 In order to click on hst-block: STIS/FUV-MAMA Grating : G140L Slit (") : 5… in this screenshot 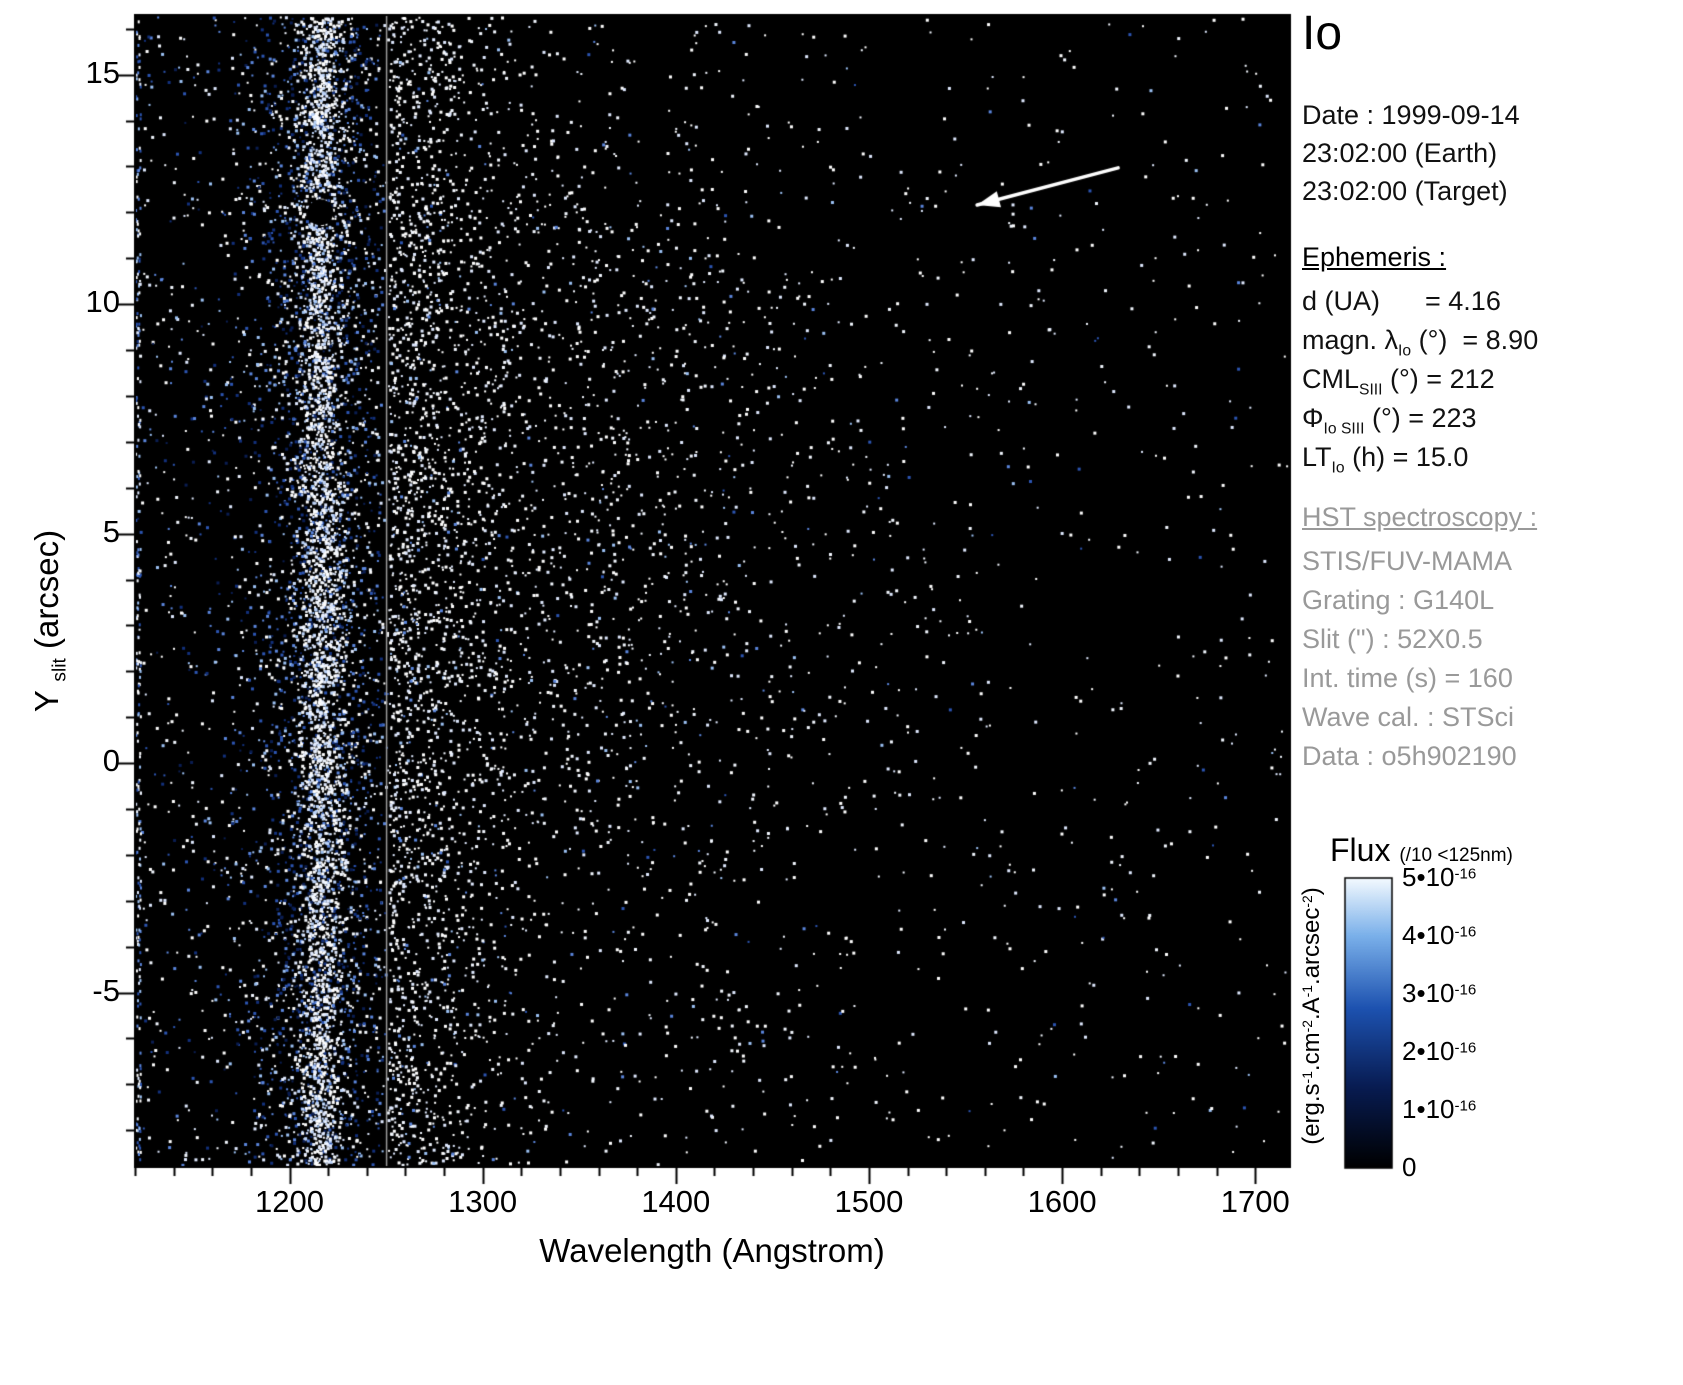, I will do `click(1409, 659)`.